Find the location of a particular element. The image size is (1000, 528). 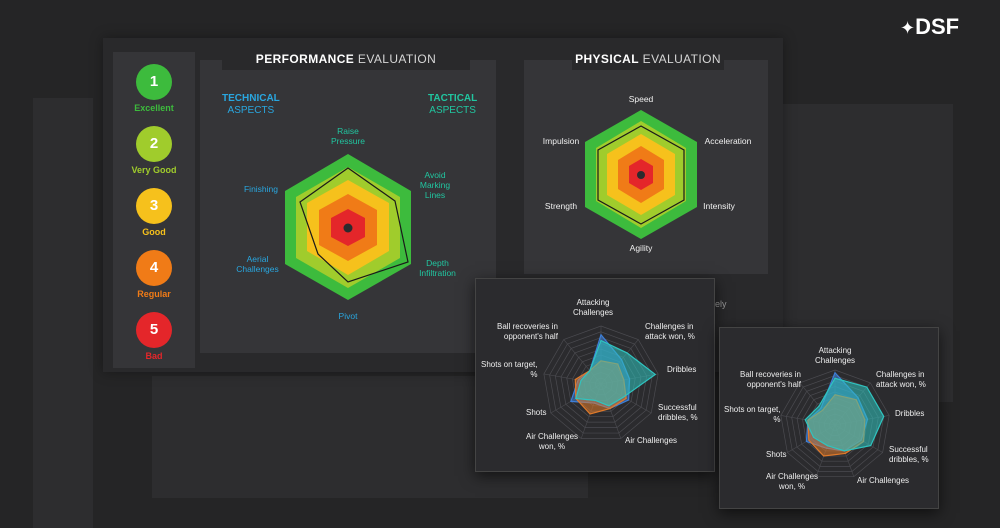

scale-label: Good is located at coordinates (154, 232).